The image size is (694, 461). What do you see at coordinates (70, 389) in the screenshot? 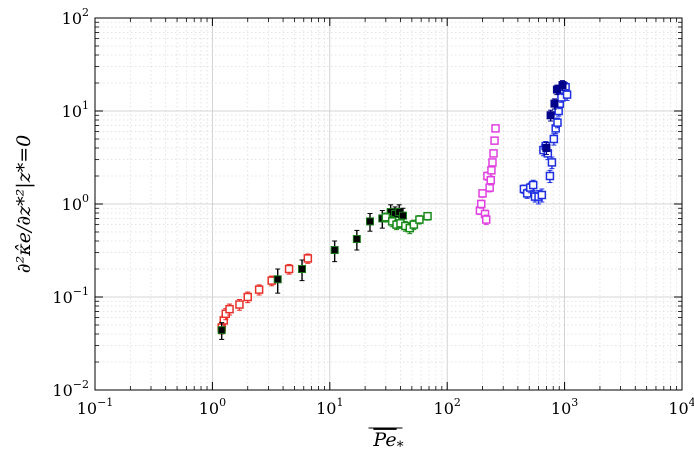
I see `y-tick-label: 10⁻²` at bounding box center [70, 389].